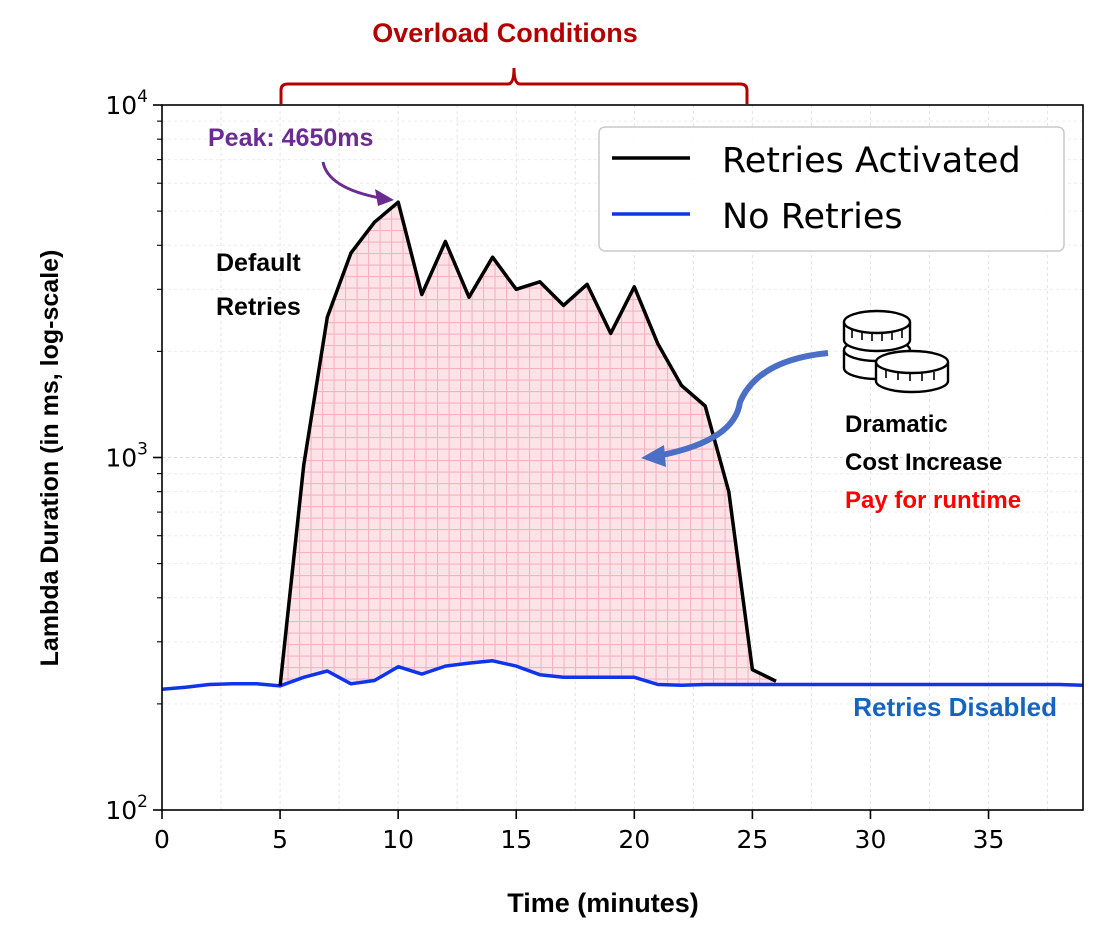  Describe the element at coordinates (50, 458) in the screenshot. I see `y-axis-label: Lambda Duration (in ms, log-scale)` at that location.